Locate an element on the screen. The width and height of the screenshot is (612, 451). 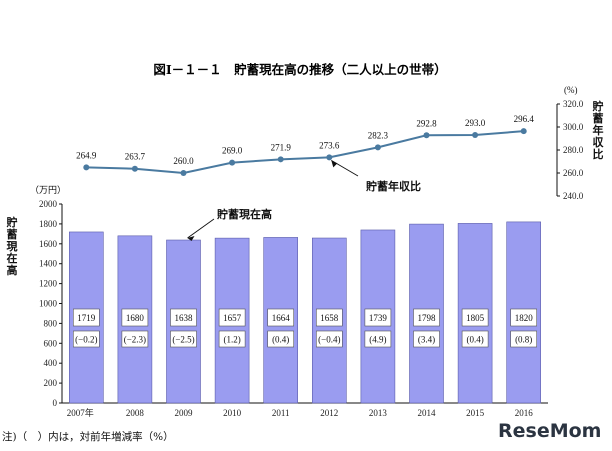
bar-change-label: (0.8) is located at coordinates (523, 340).